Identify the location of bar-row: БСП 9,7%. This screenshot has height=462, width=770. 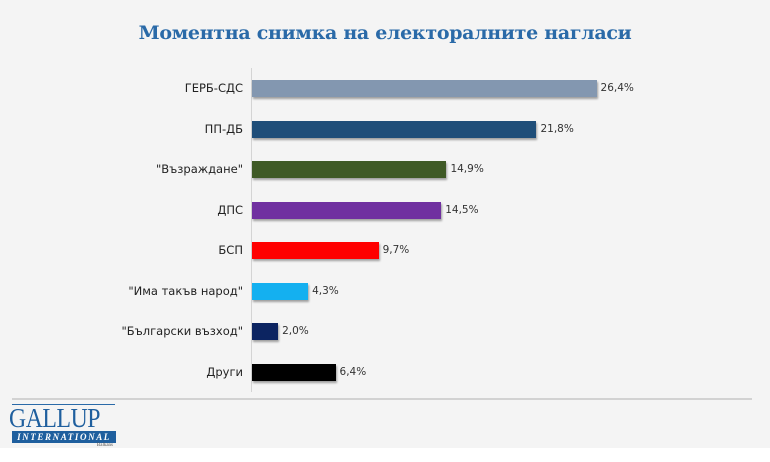
(385, 252).